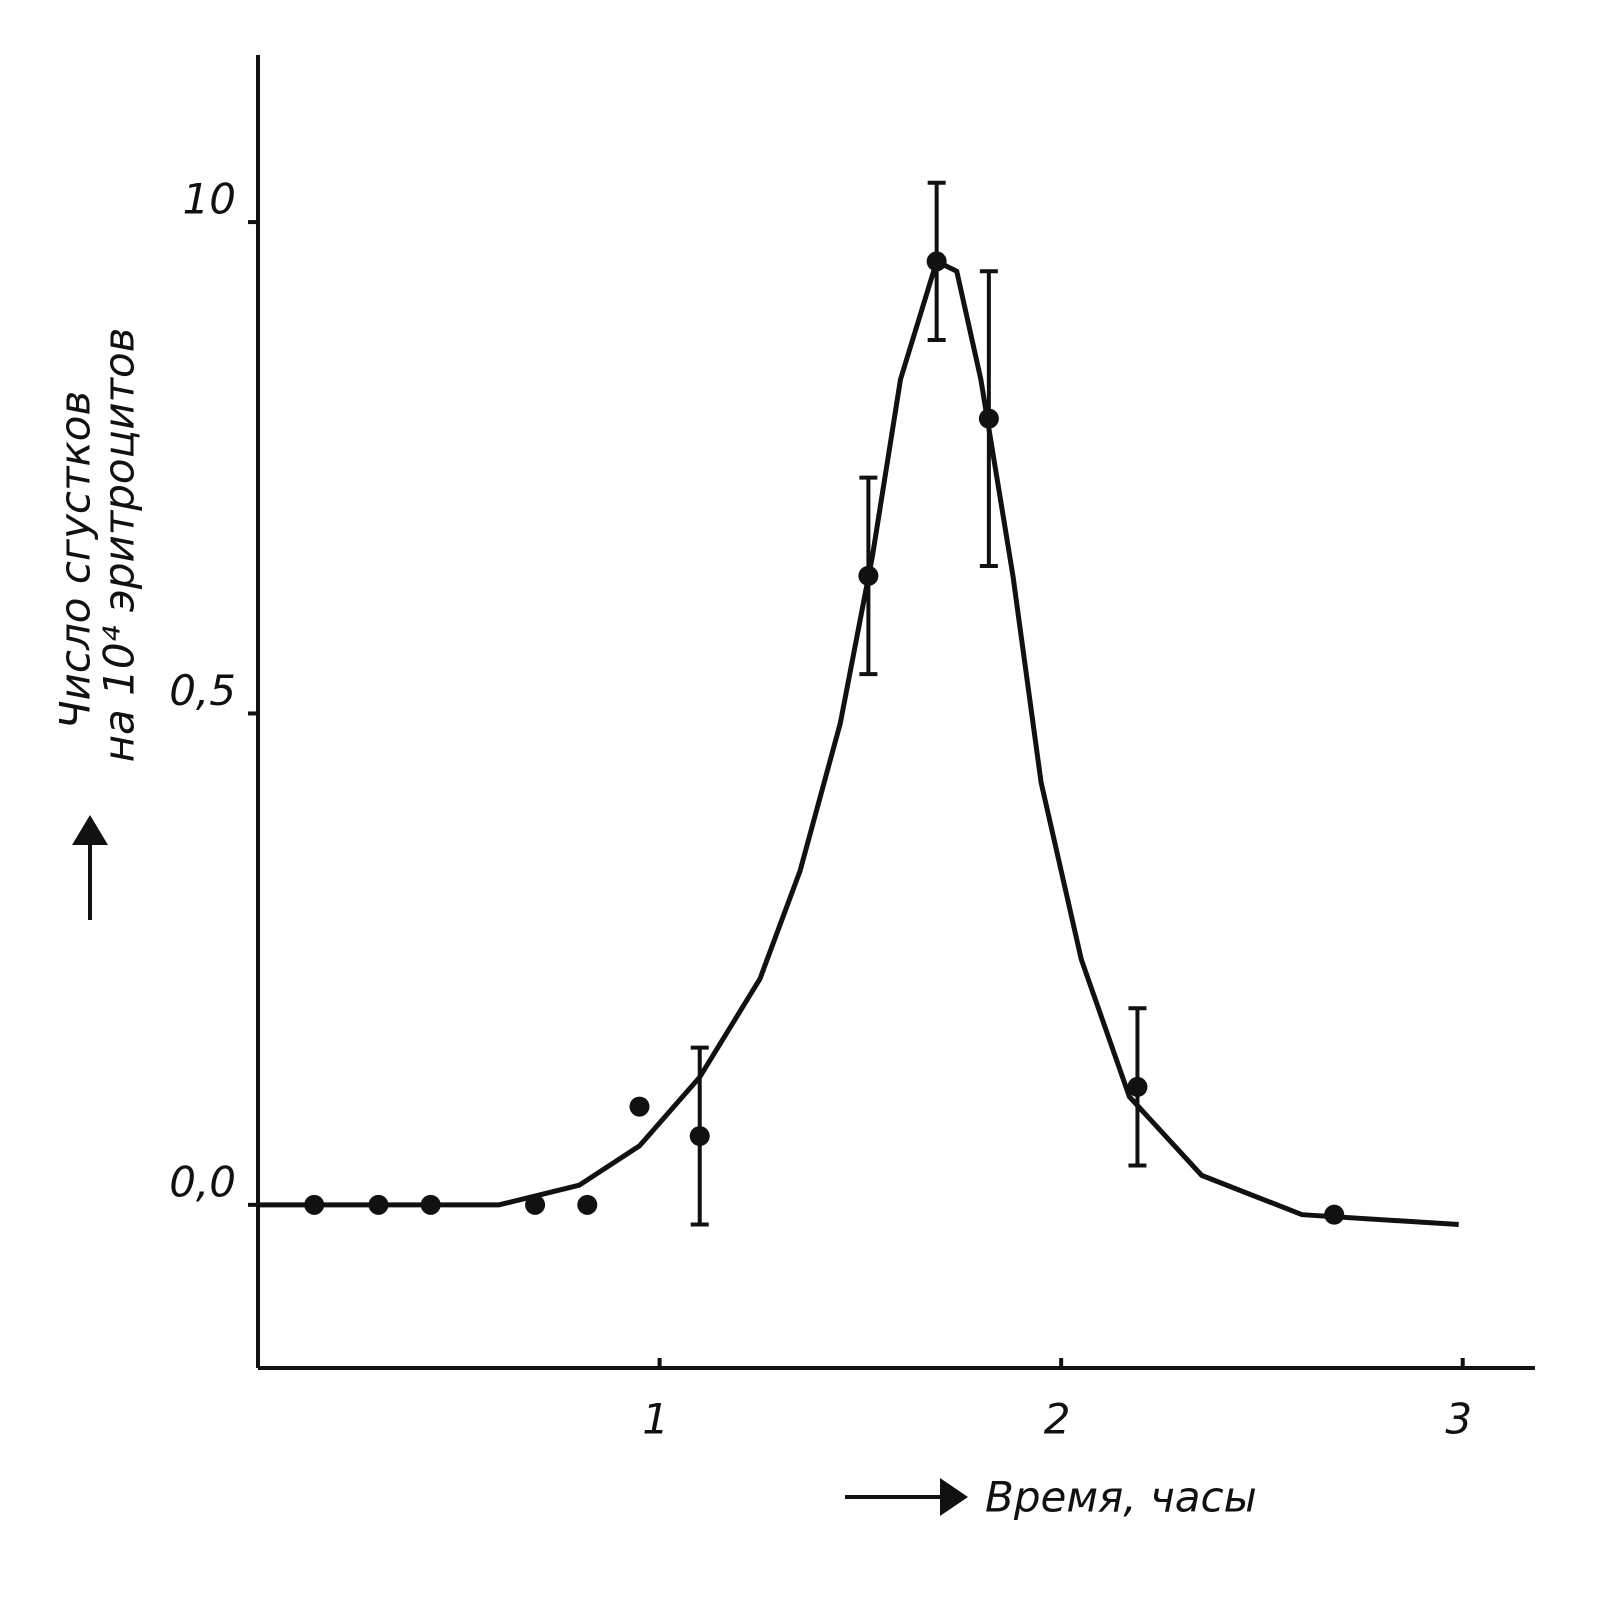 The image size is (1600, 1600). Describe the element at coordinates (90, 830) in the screenshot. I see `y-arrow-head` at that location.